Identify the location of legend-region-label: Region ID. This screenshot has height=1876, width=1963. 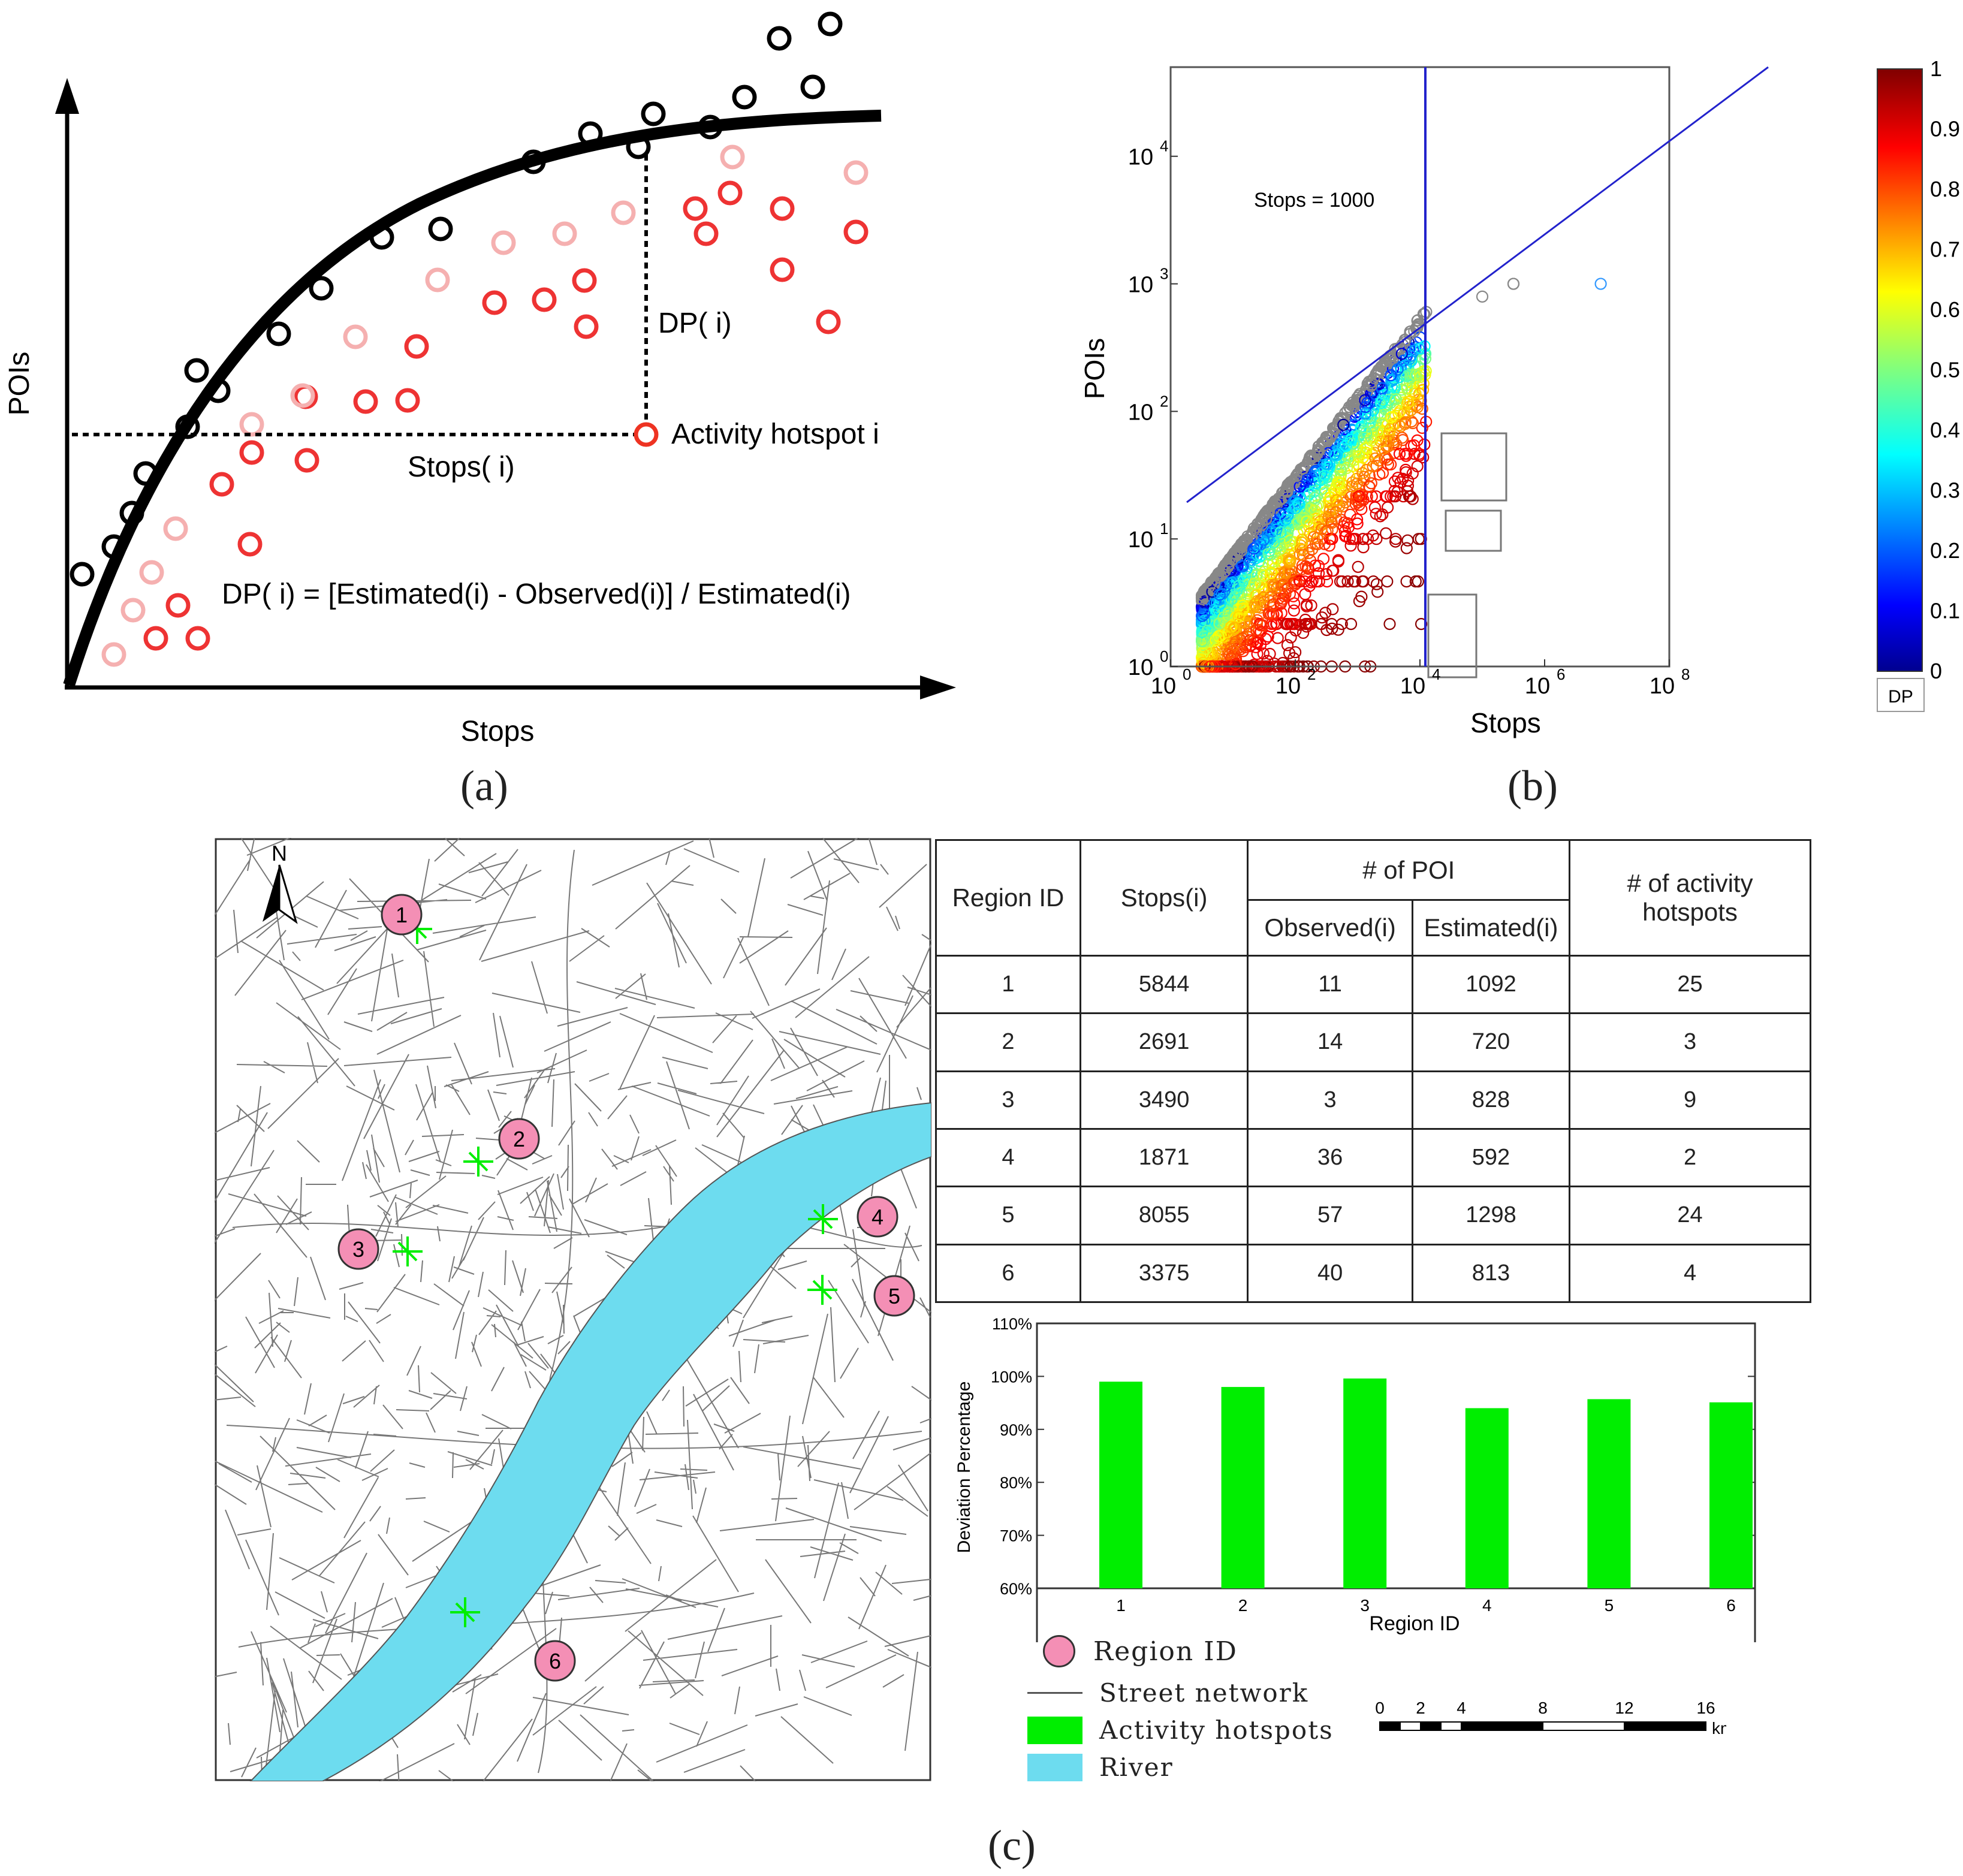
(1165, 1651).